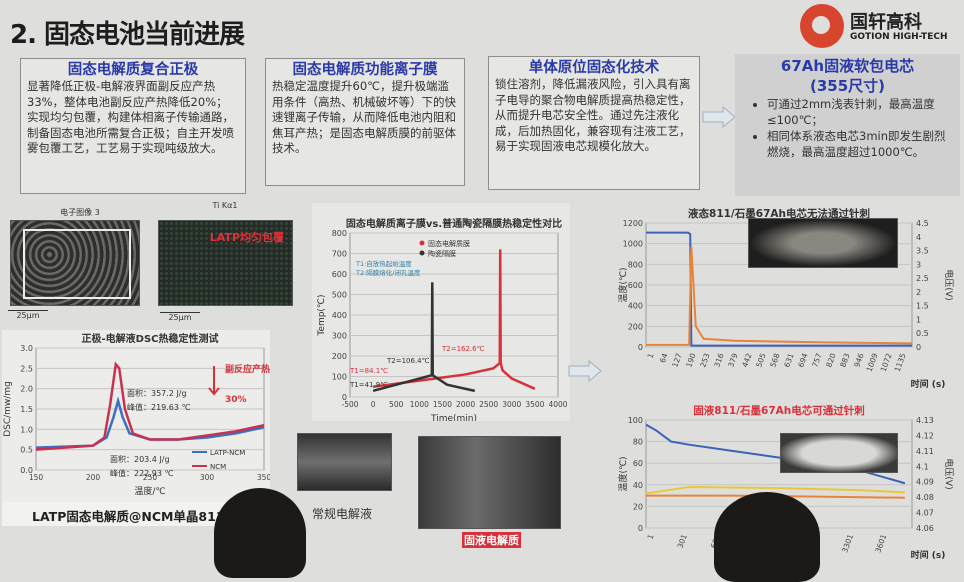 This screenshot has height=582, width=964. What do you see at coordinates (949, 284) in the screenshot?
I see `y2-axis-label: 电压(V)` at bounding box center [949, 284].